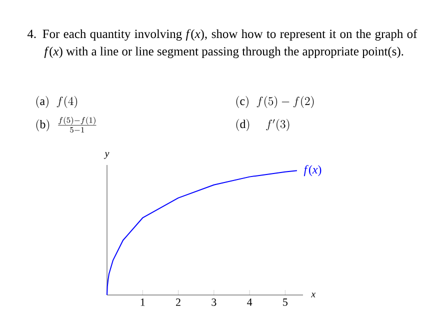 The width and height of the screenshot is (445, 324). I want to click on y-axis-title: y, so click(107, 155).